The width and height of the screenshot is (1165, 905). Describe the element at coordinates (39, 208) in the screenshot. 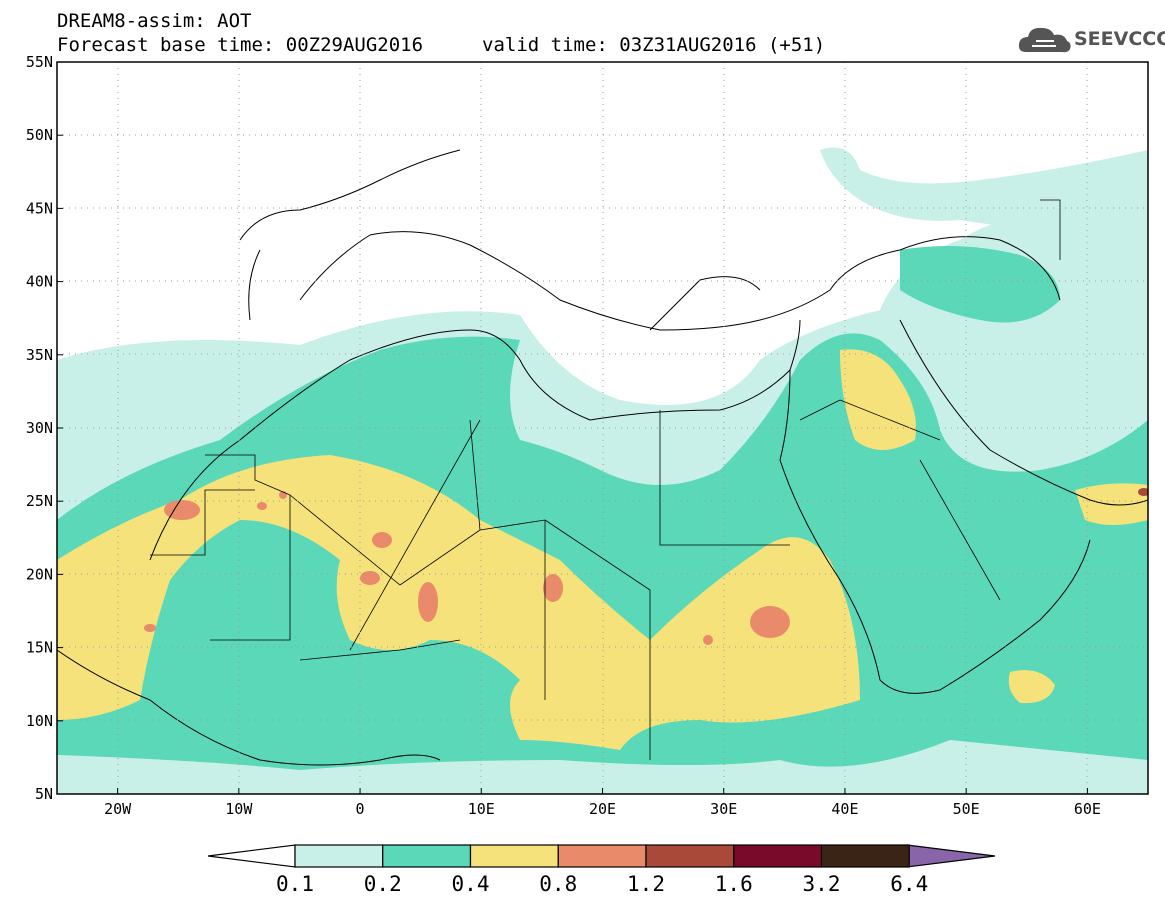

I see `lat-tick-label: 45N` at that location.